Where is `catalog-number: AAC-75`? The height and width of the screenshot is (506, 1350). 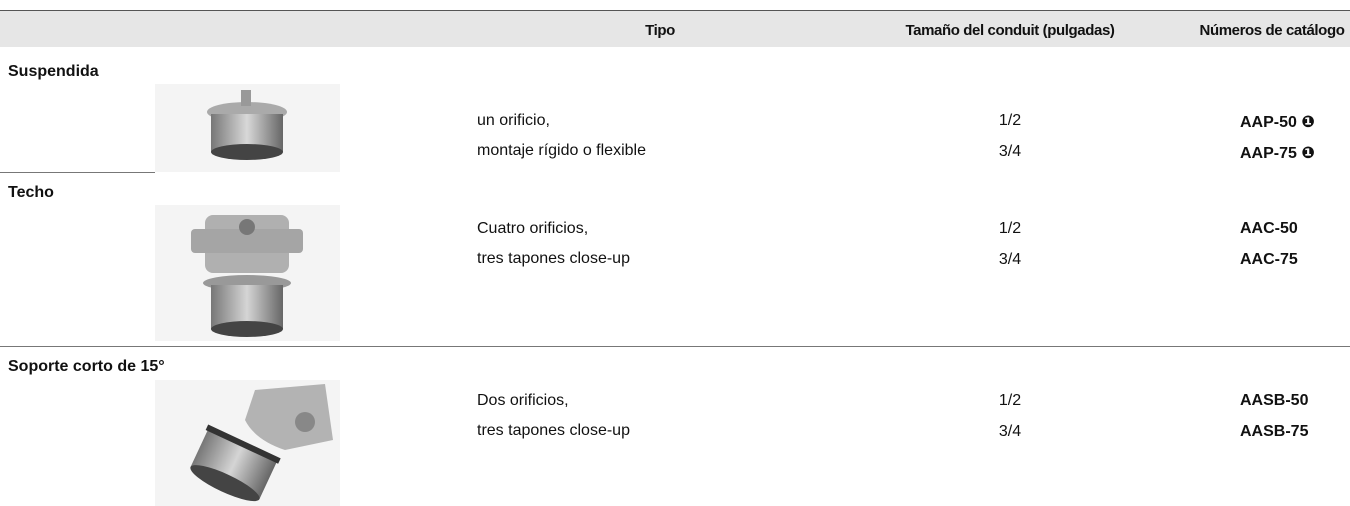 catalog-number: AAC-75 is located at coordinates (1269, 259).